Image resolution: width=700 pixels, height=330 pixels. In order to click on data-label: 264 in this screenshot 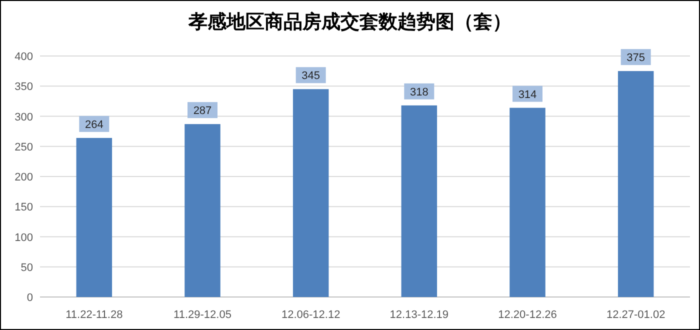, I will do `click(94, 124)`.